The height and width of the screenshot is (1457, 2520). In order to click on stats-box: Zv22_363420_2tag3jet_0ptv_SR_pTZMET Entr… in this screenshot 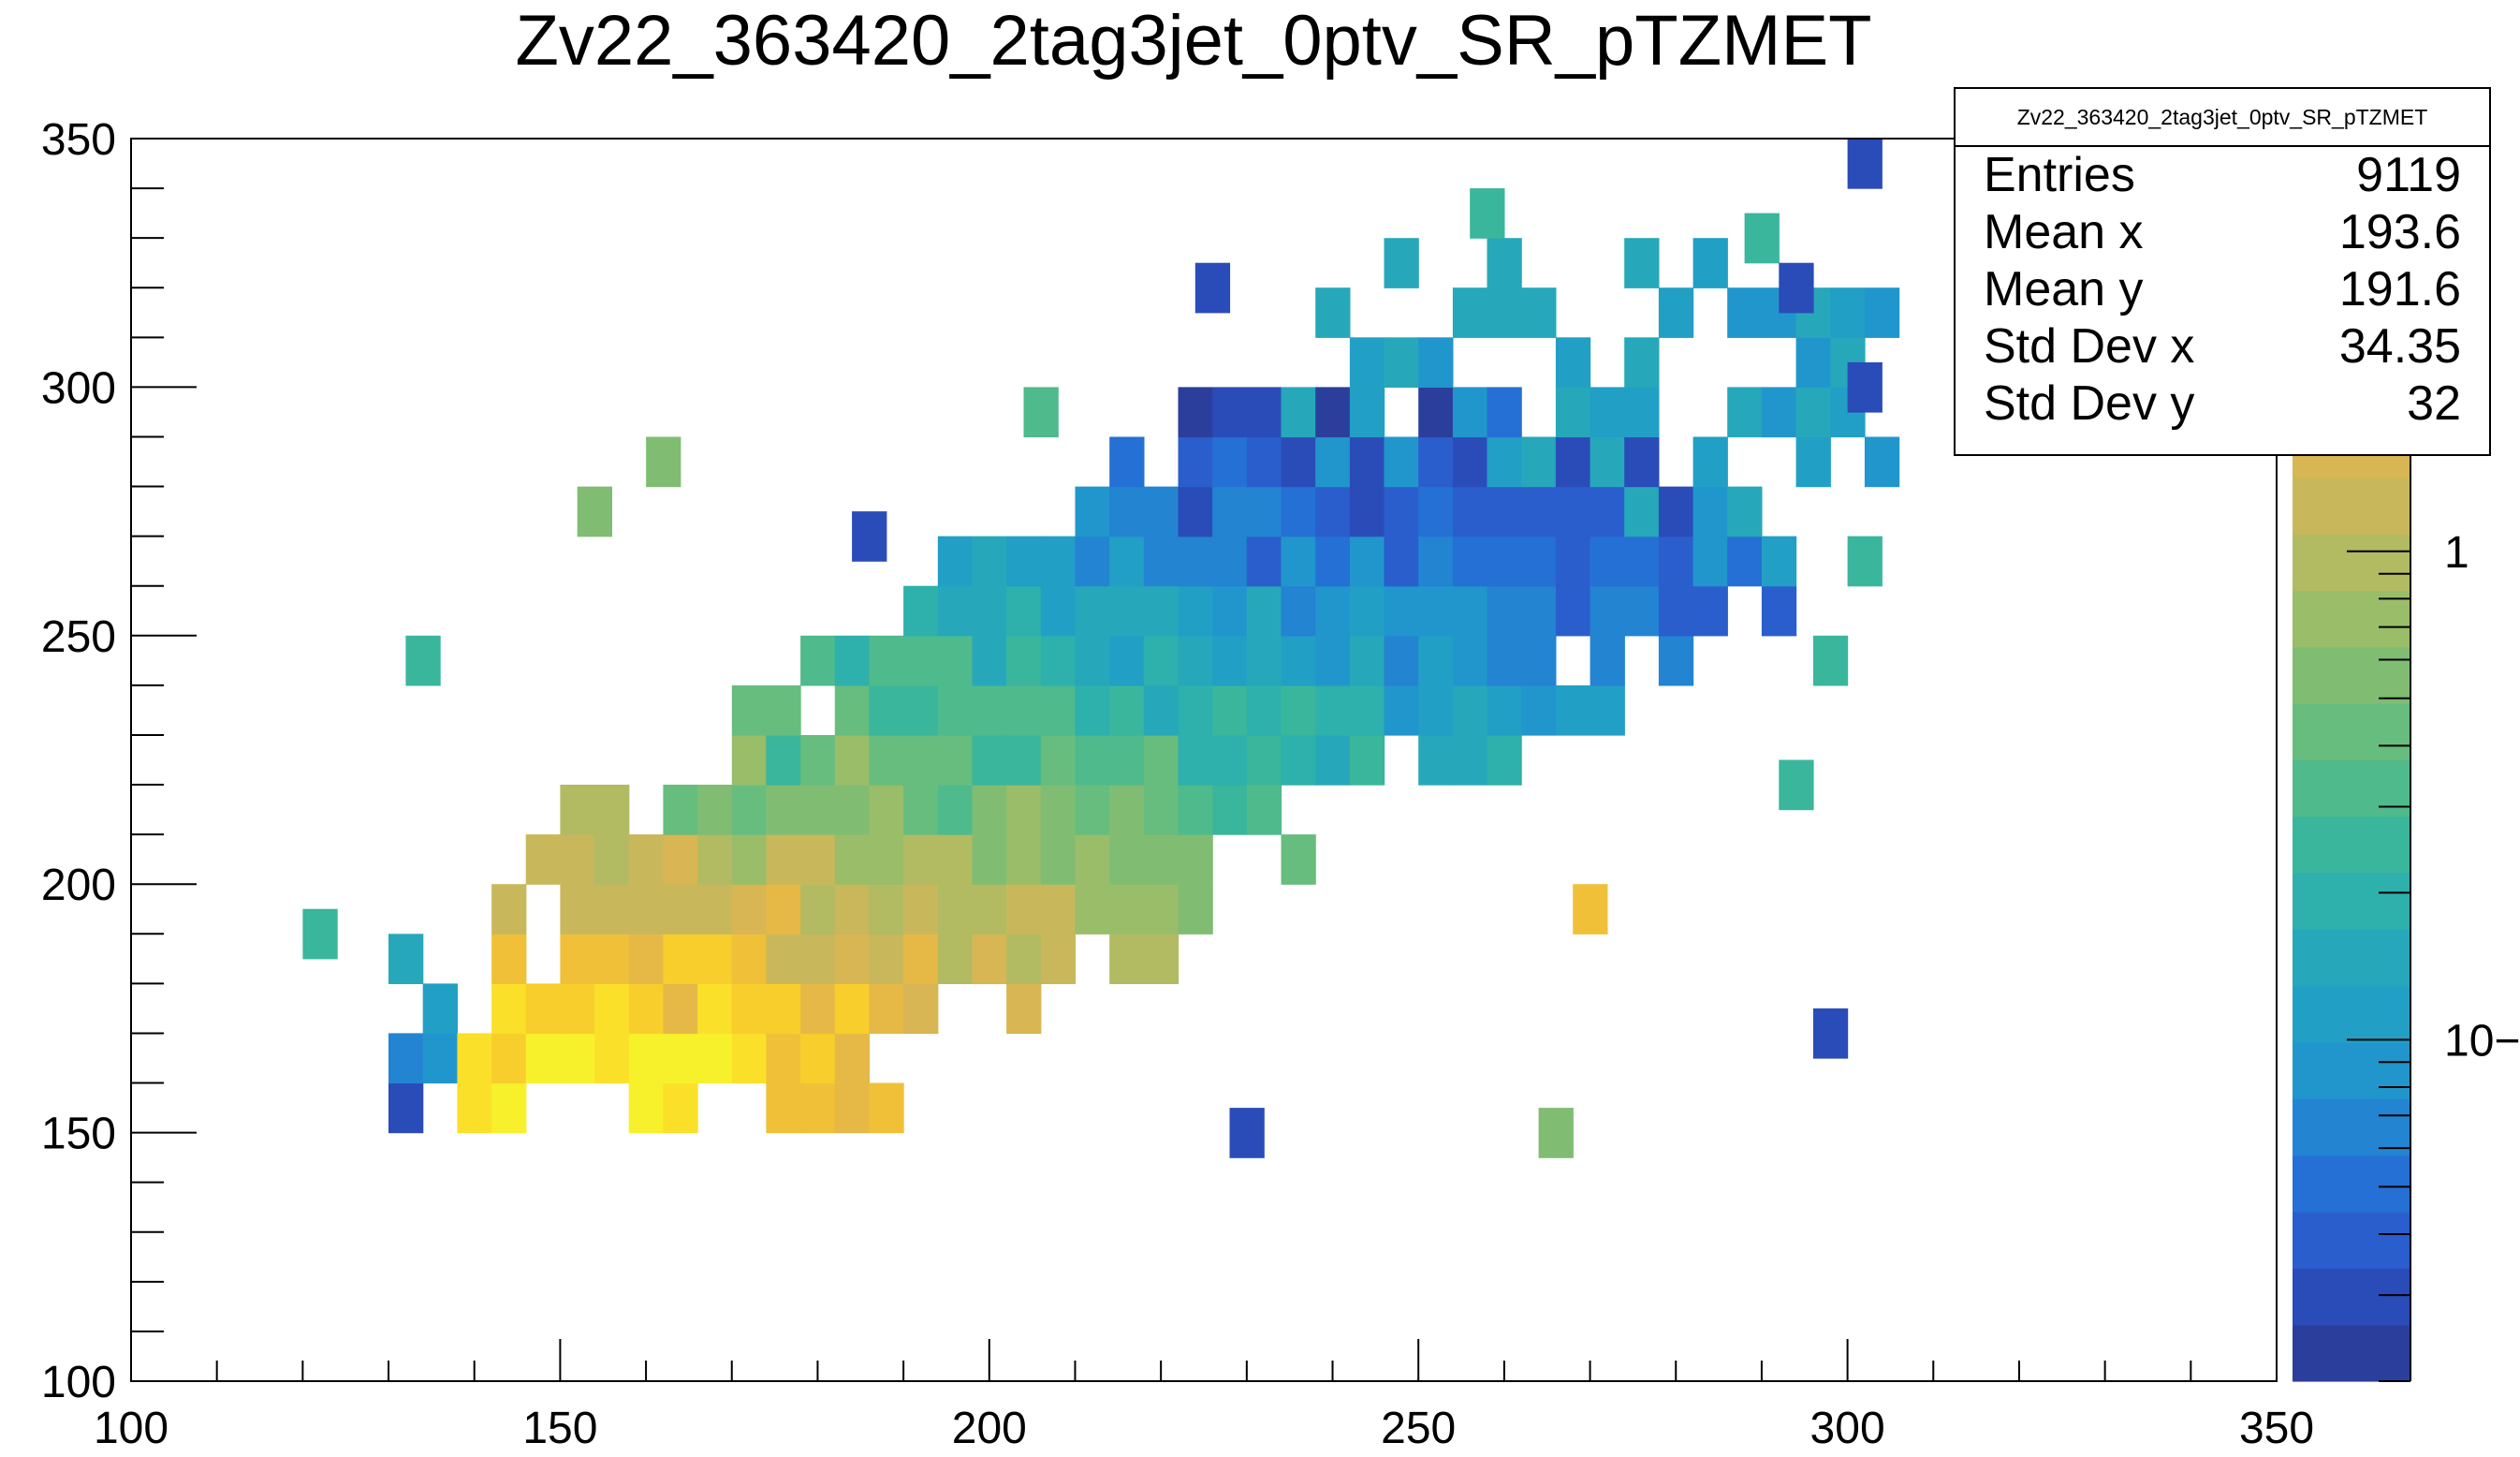, I will do `click(2222, 271)`.